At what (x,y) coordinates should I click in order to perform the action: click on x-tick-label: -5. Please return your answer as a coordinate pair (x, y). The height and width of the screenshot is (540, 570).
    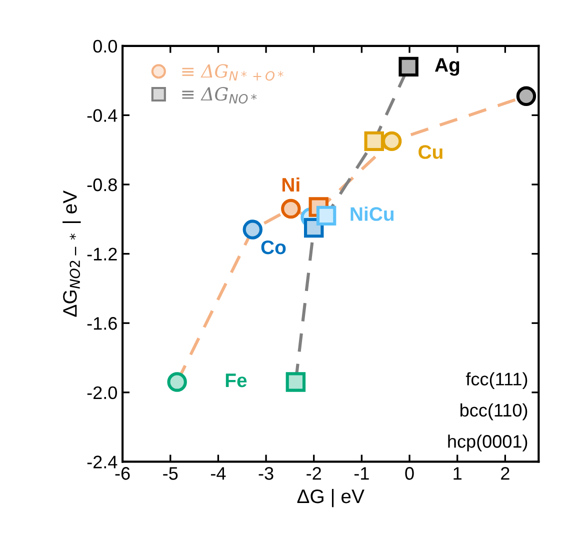
    Looking at the image, I should click on (170, 473).